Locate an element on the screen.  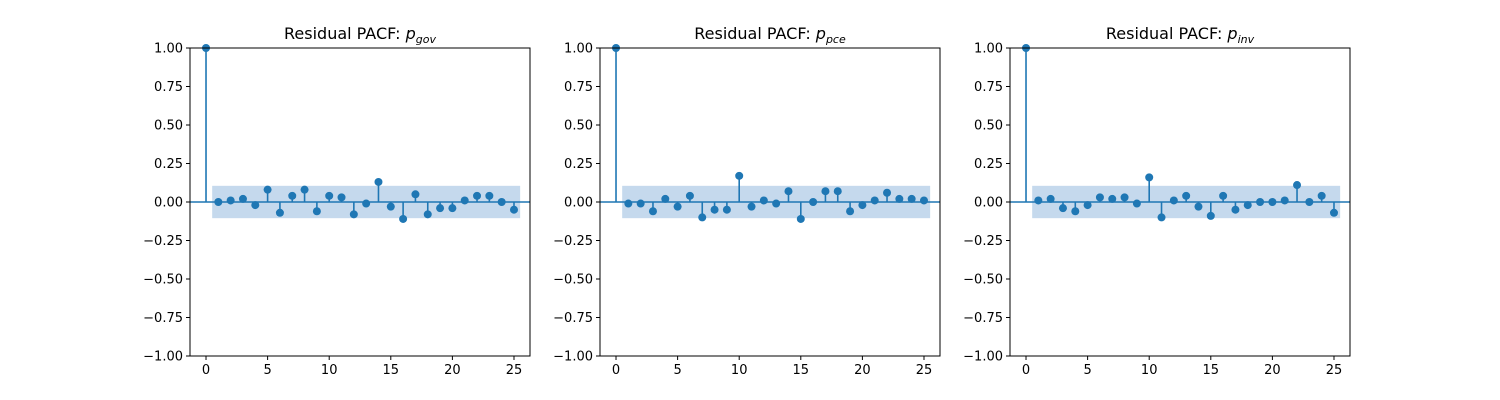
inv-ytick-label: 0.25 is located at coordinates (988, 164).